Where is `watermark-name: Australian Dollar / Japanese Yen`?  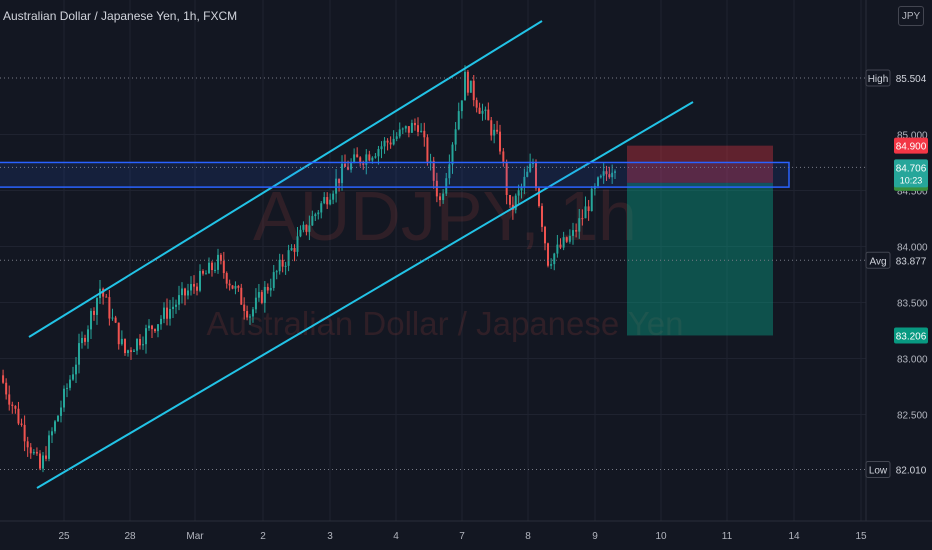 watermark-name: Australian Dollar / Japanese Yen is located at coordinates (445, 323).